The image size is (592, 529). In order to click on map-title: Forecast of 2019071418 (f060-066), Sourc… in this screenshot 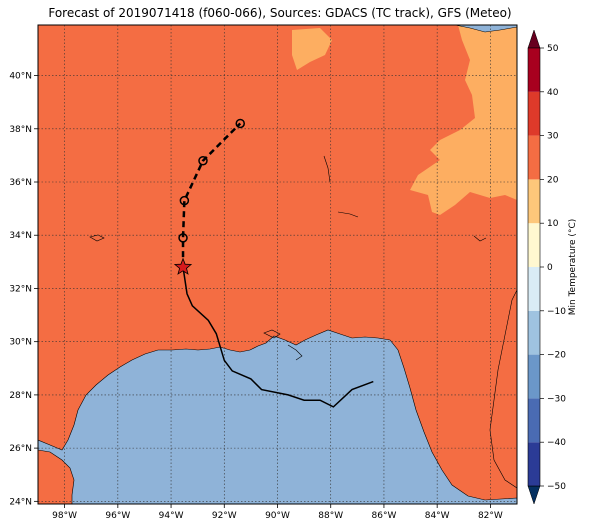, I will do `click(280, 13)`.